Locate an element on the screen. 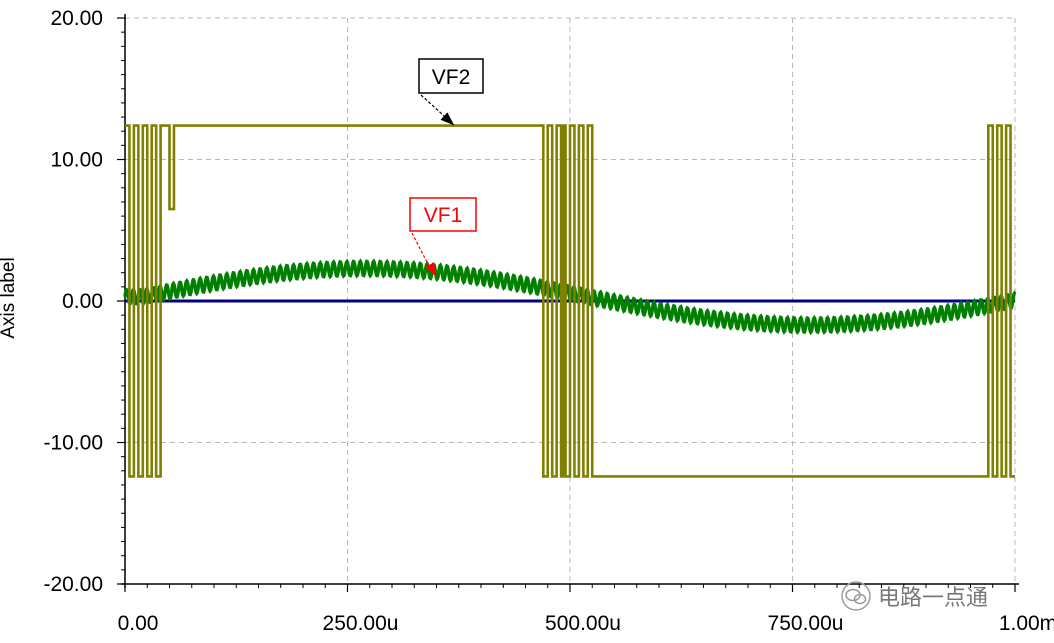  y-tick-label: 20.00 is located at coordinates (76, 18).